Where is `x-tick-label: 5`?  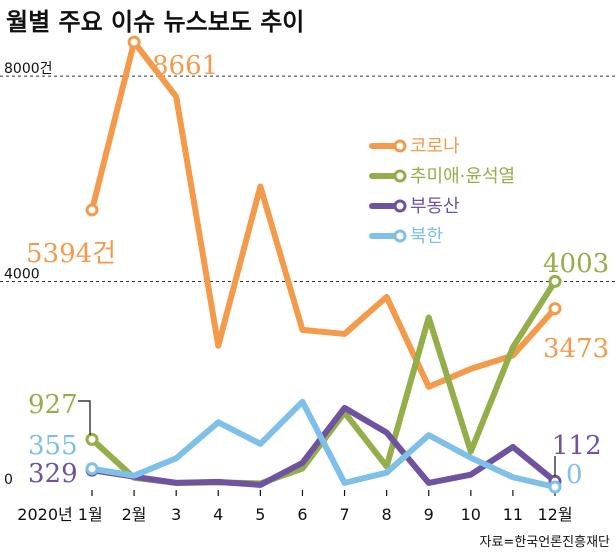 x-tick-label: 5 is located at coordinates (260, 514).